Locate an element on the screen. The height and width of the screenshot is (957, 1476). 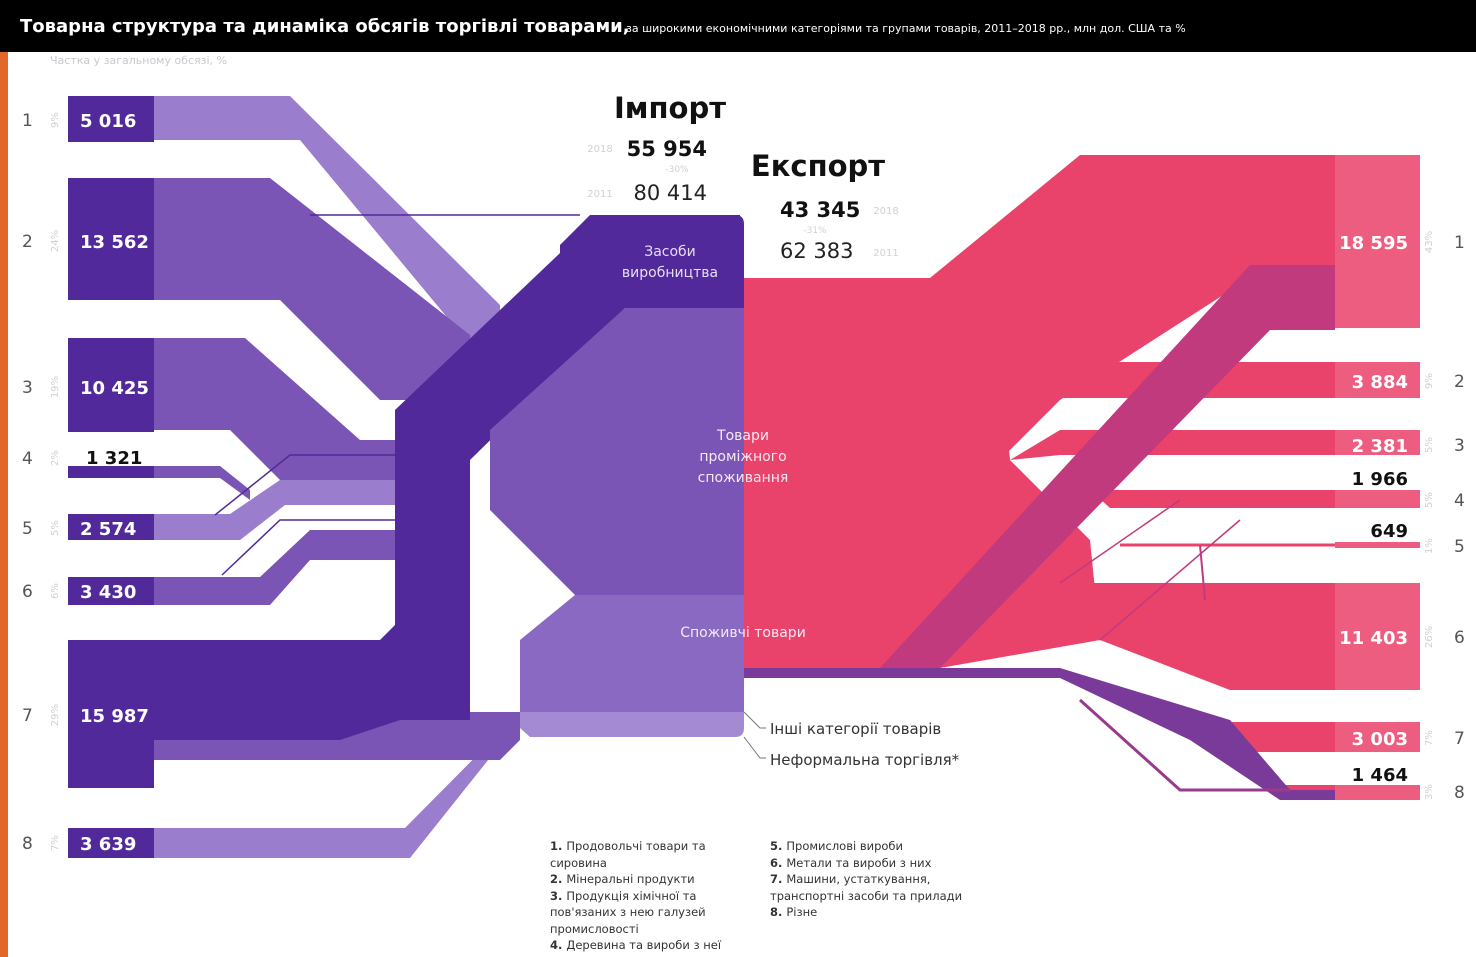
category-label-line: проміжного is located at coordinates (742, 457).